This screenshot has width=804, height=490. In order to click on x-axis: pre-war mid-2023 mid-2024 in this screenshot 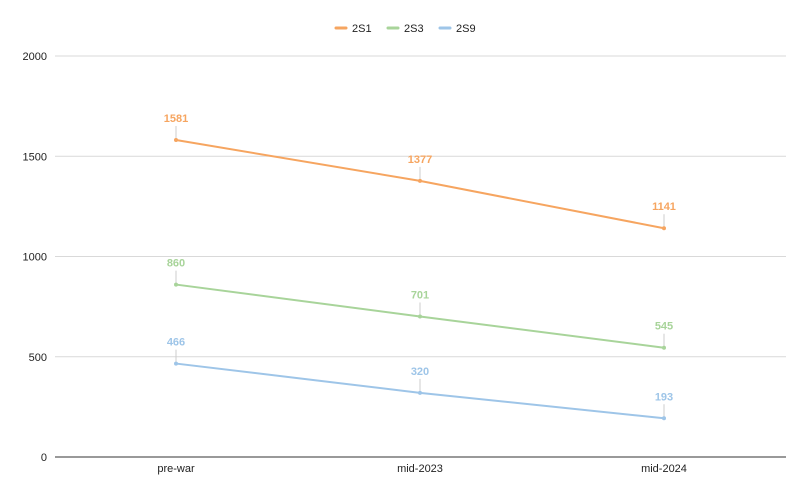, I will do `click(420, 465)`.